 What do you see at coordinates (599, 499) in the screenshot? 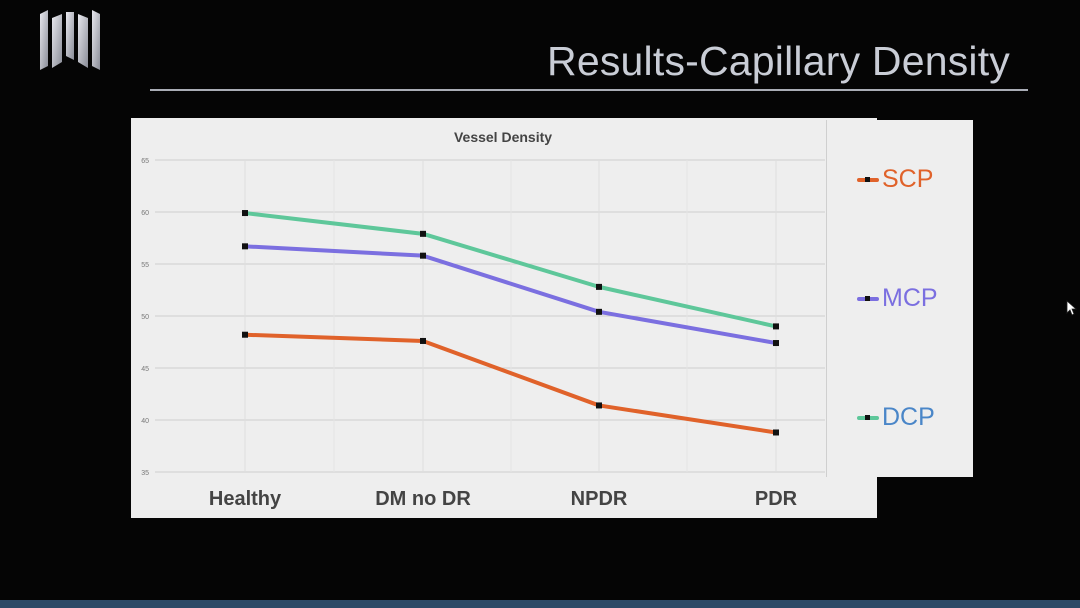
I see `x-tick-label: NPDR` at bounding box center [599, 499].